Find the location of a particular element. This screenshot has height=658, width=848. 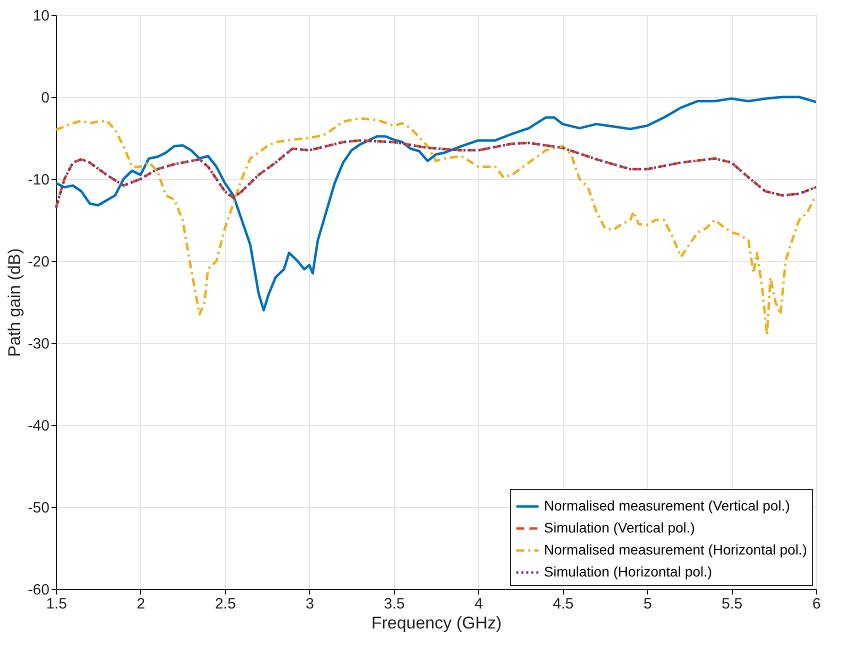

y-axis-title: Path gain (dB) is located at coordinates (14, 302).